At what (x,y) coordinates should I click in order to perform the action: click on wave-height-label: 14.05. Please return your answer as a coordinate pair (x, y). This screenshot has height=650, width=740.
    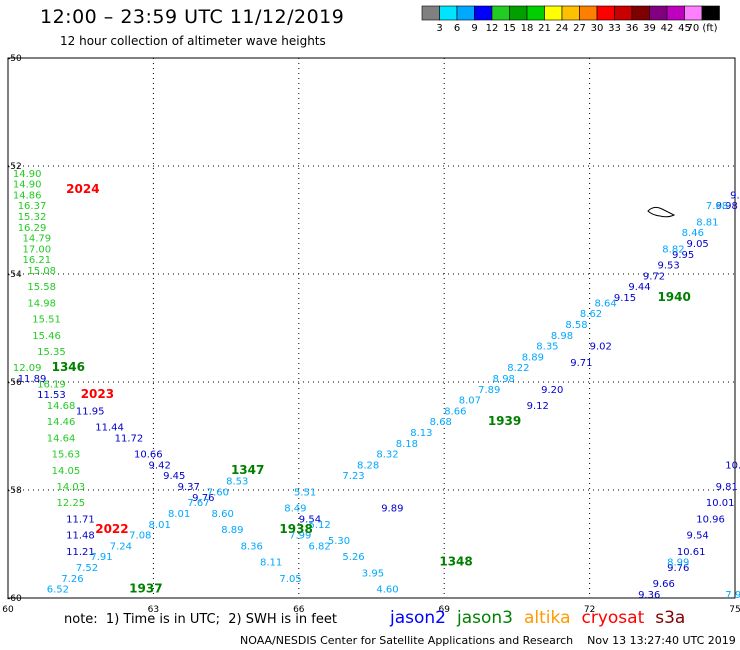
    Looking at the image, I should click on (66, 471).